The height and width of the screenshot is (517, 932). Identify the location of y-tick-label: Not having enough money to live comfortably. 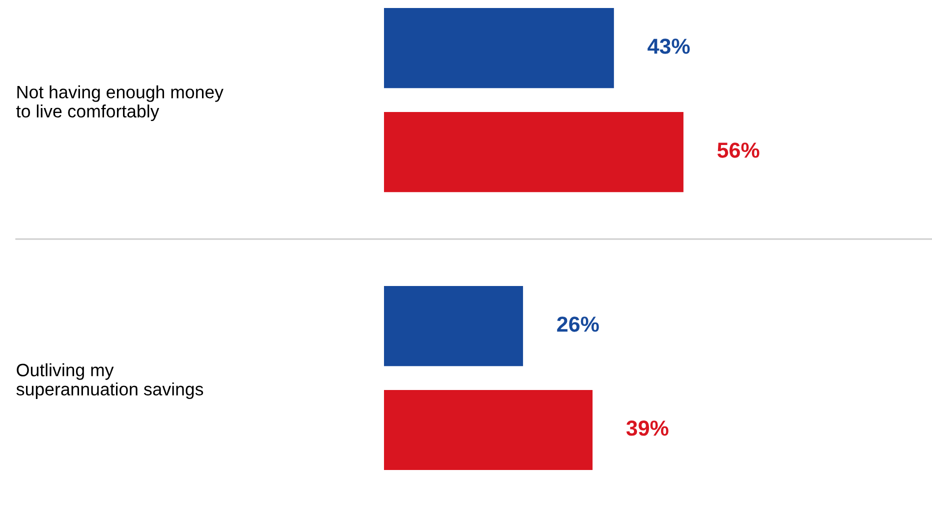
(120, 103).